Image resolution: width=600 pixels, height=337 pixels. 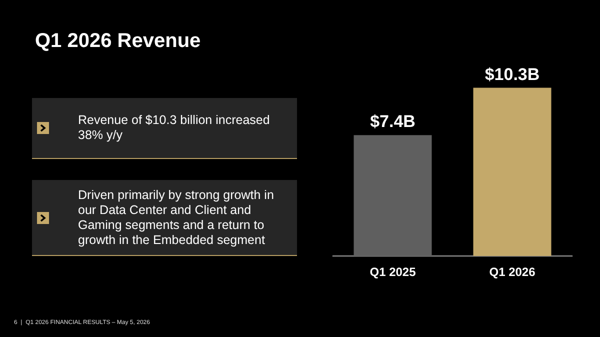 I want to click on text: Revenue of $10.3 billion increased 38% y/y, so click(x=174, y=128).